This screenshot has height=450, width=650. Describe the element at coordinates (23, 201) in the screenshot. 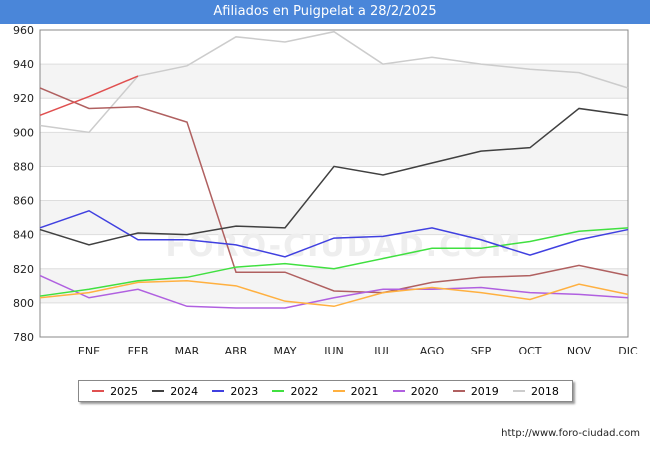

I see `y-tick-label: 860` at that location.